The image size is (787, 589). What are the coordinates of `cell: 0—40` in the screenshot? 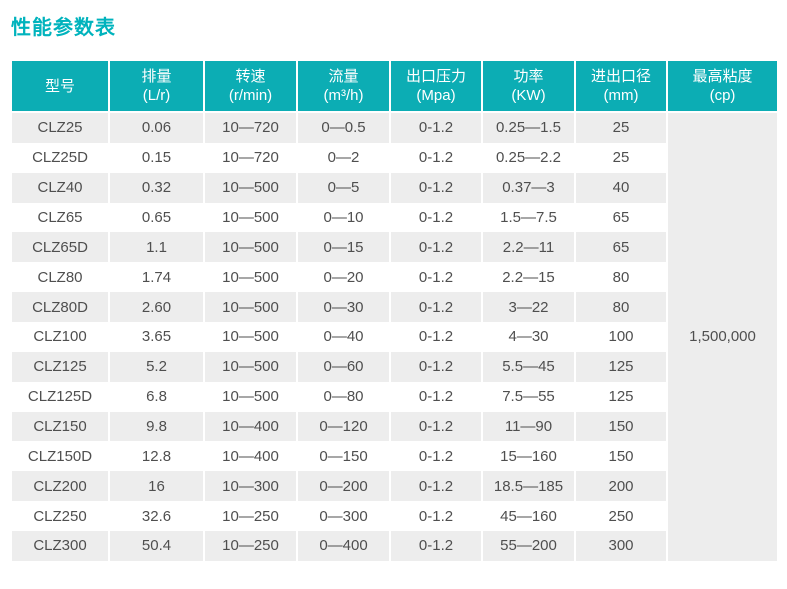 It's located at (344, 337).